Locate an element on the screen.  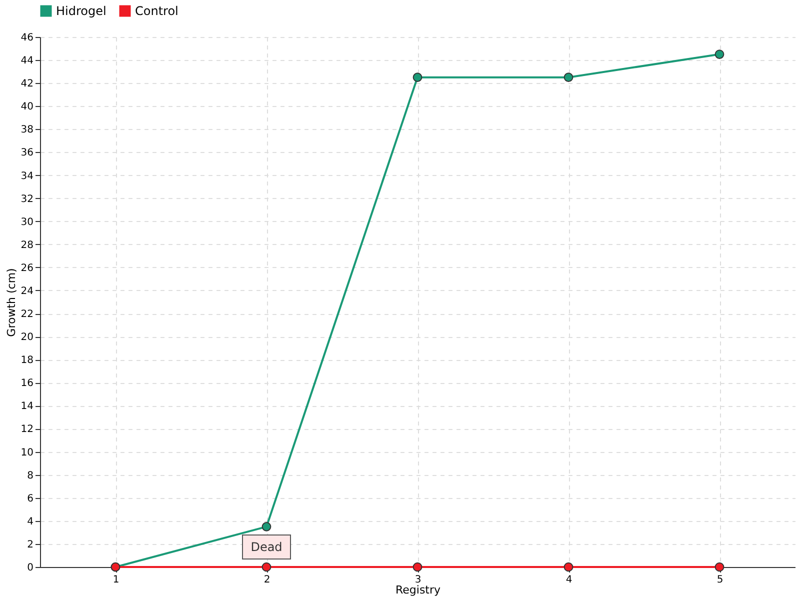
y-tick-label: 30 is located at coordinates (27, 222).